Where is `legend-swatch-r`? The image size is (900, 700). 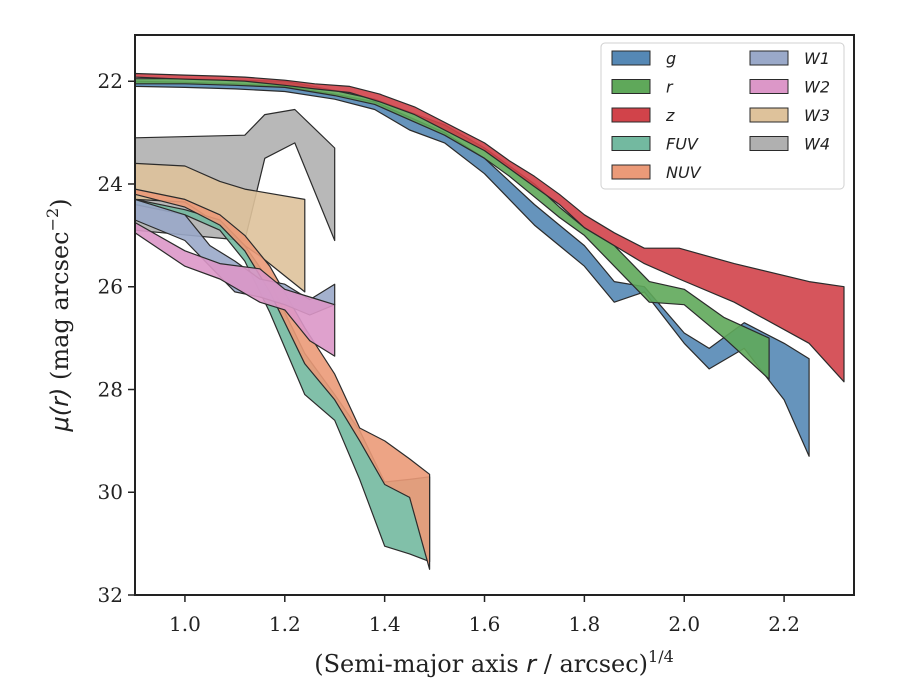 legend-swatch-r is located at coordinates (631, 86).